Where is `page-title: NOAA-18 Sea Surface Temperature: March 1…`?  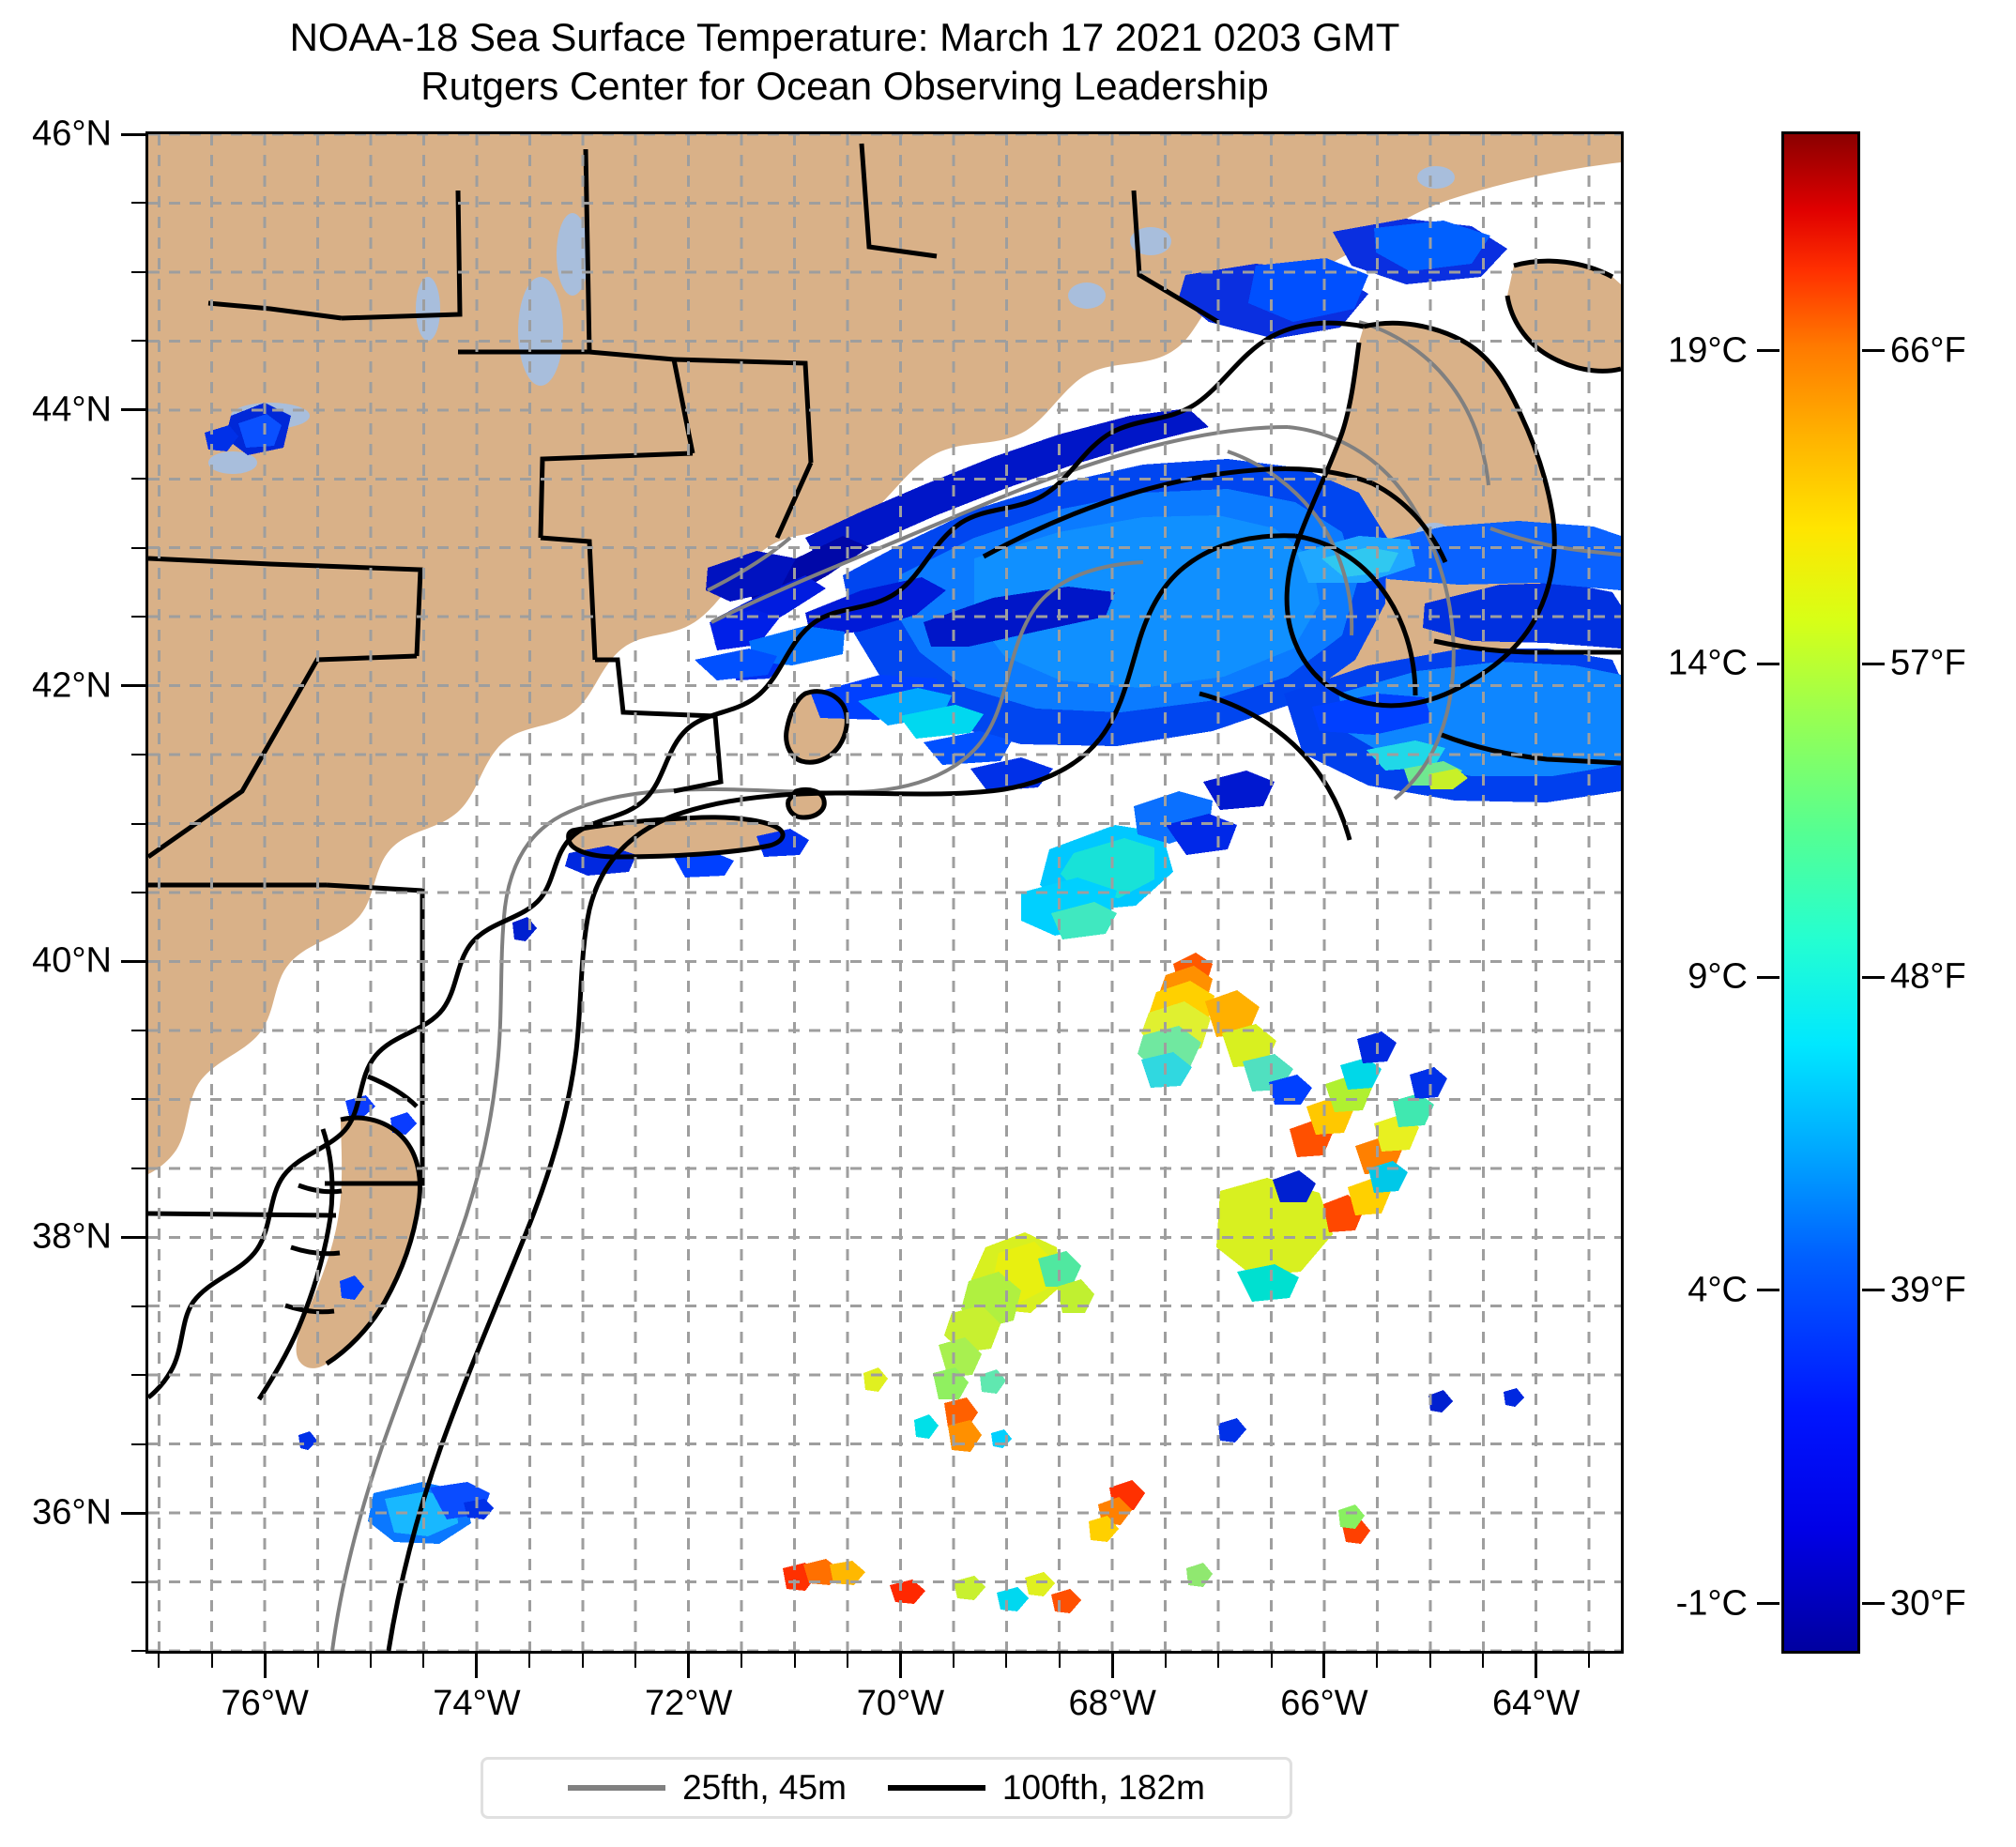 page-title: NOAA-18 Sea Surface Temperature: March 1… is located at coordinates (844, 37).